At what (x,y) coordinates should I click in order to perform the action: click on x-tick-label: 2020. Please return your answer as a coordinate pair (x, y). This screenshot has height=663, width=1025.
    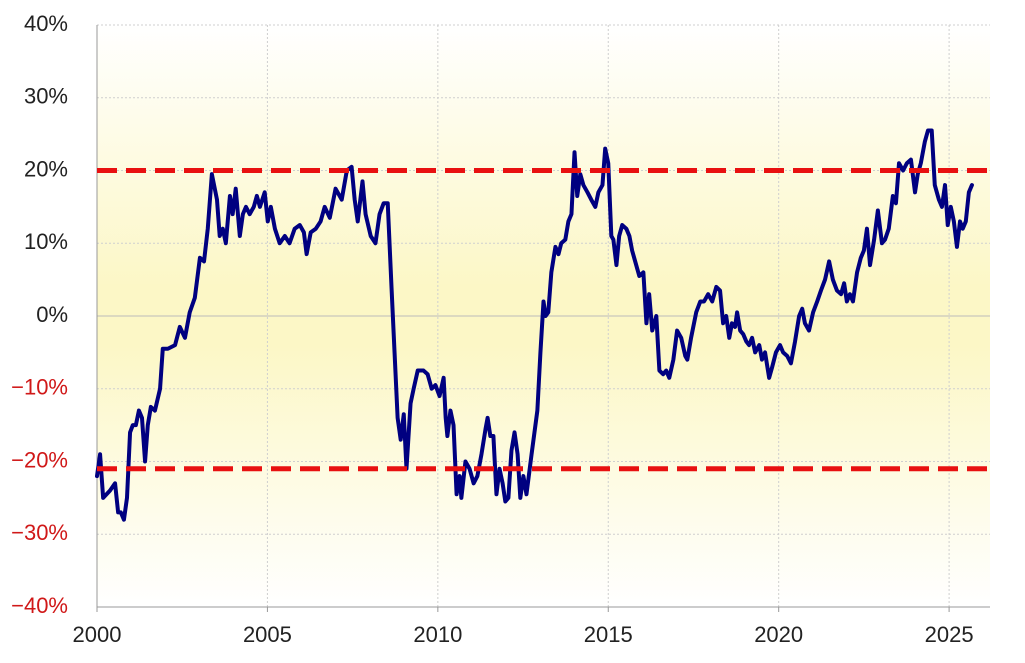
    Looking at the image, I should click on (778, 634).